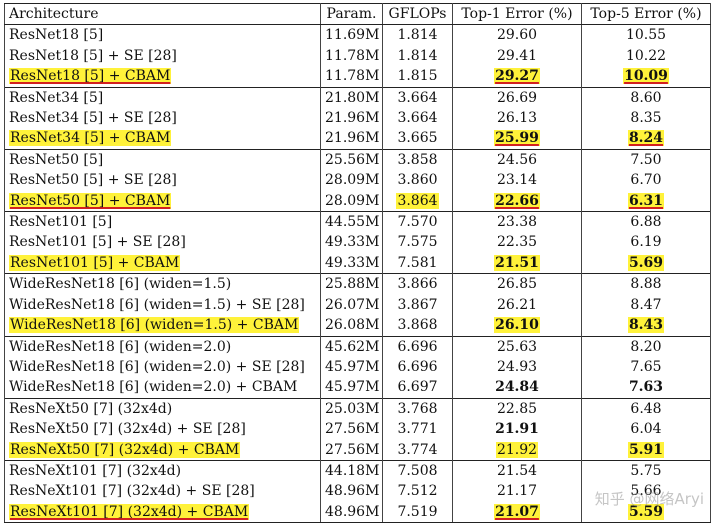 This screenshot has height=527, width=720. What do you see at coordinates (517, 77) in the screenshot?
I see `cell-top1-error: 29.27` at bounding box center [517, 77].